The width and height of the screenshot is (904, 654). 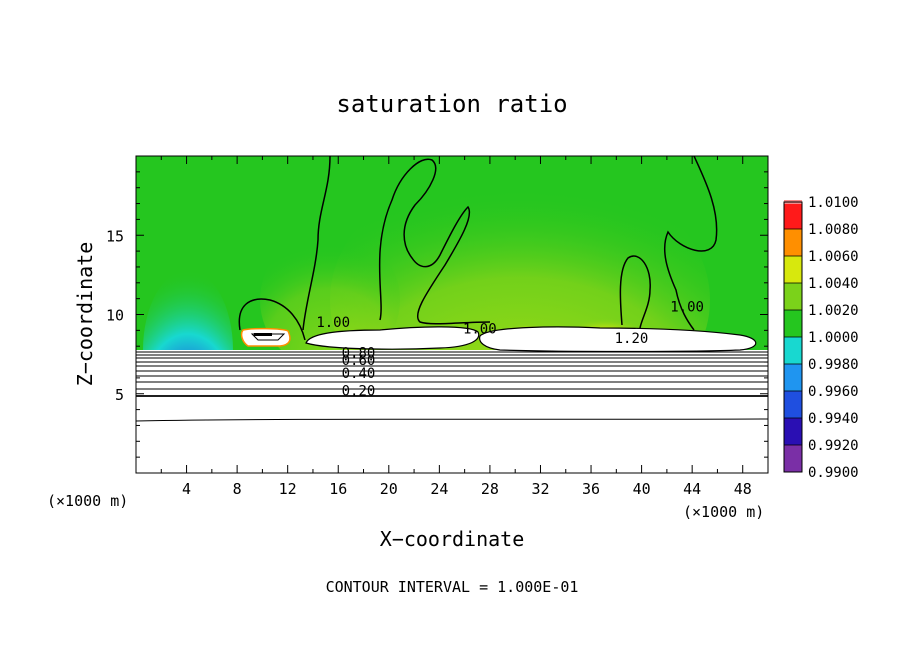 I want to click on contour-label: 0.80, so click(x=359, y=353).